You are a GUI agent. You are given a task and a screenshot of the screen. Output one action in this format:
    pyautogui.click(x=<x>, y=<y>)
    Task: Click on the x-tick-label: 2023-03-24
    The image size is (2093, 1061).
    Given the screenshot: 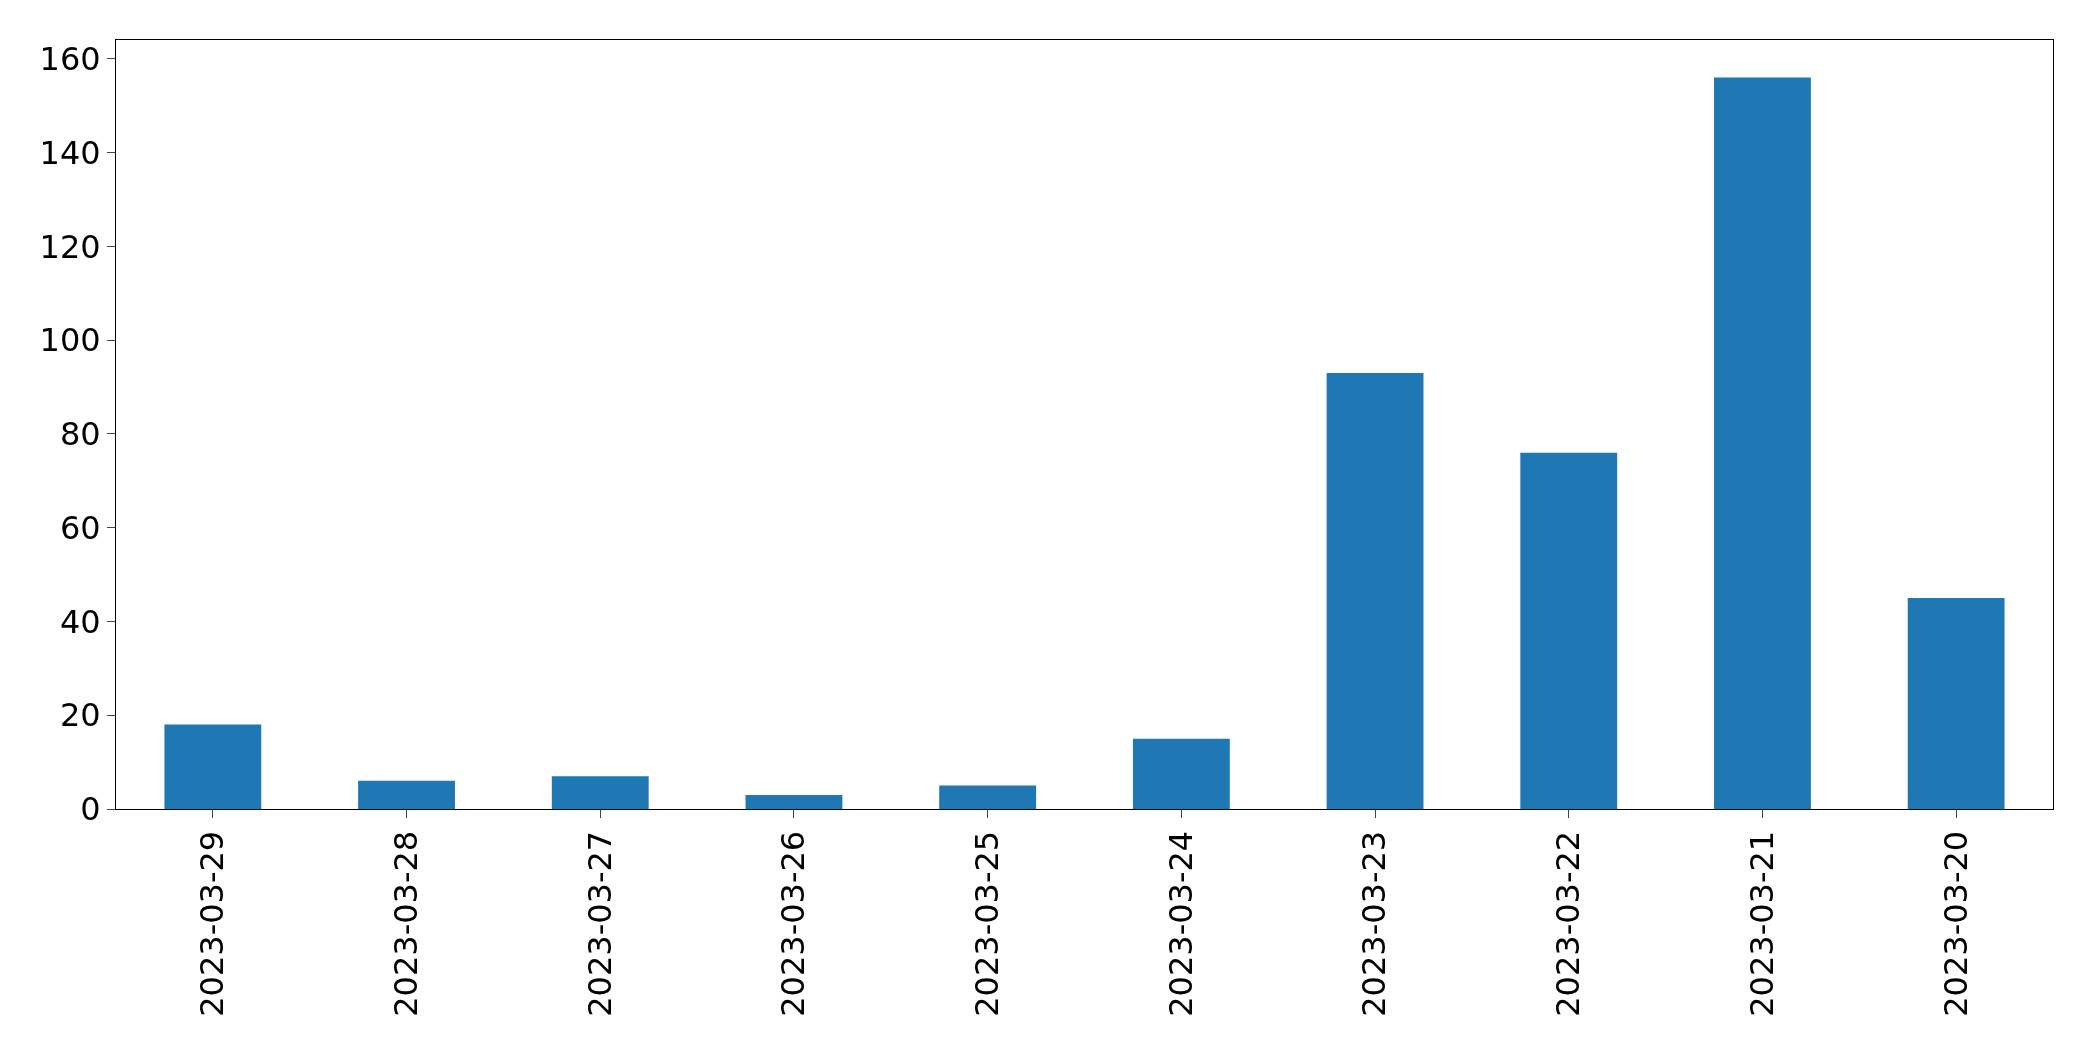 What is the action you would take?
    pyautogui.click(x=1180, y=923)
    